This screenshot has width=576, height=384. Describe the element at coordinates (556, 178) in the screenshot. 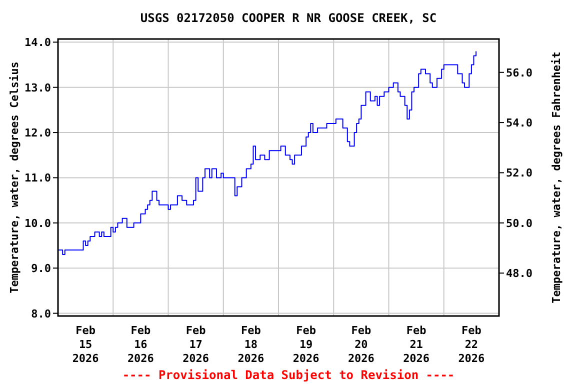

I see `y2-axis-title: Temperature, water, degrees Fahrenheit` at that location.